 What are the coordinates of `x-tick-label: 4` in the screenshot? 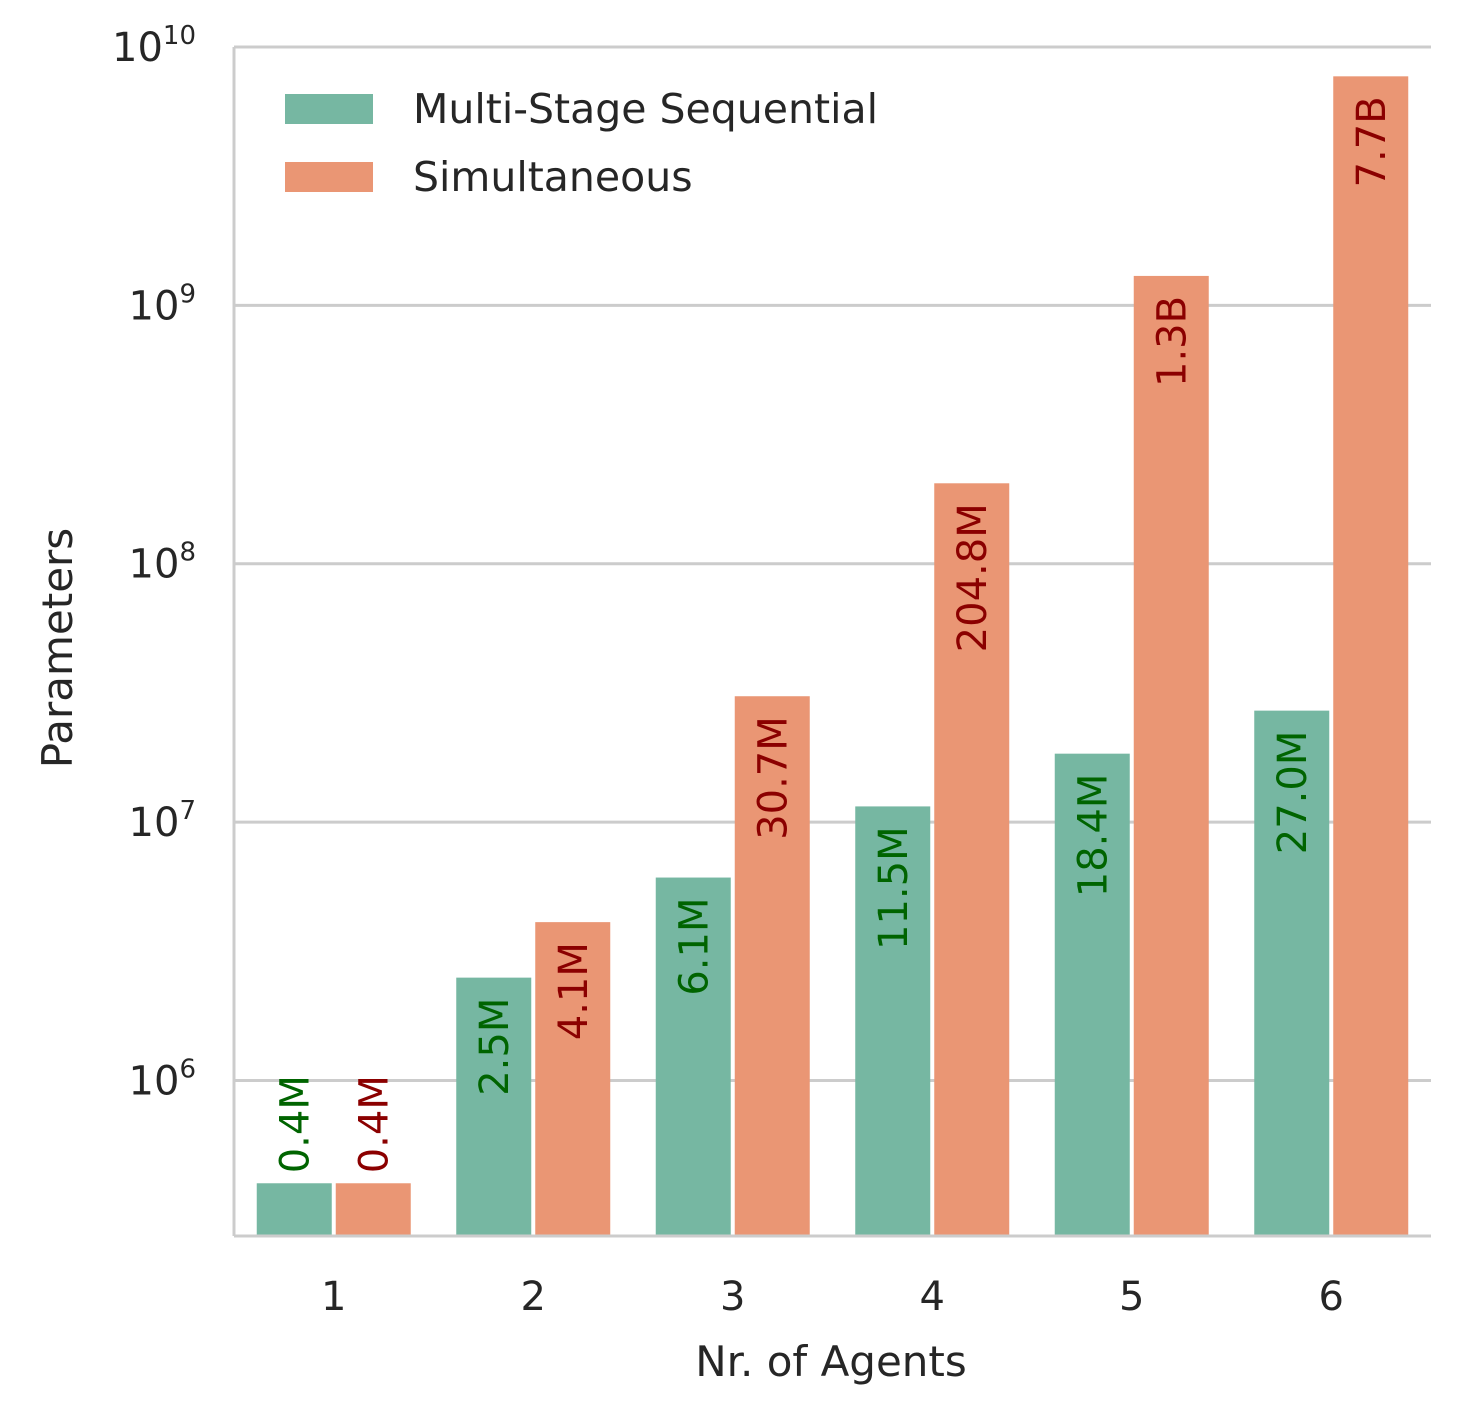 It's located at (932, 1297).